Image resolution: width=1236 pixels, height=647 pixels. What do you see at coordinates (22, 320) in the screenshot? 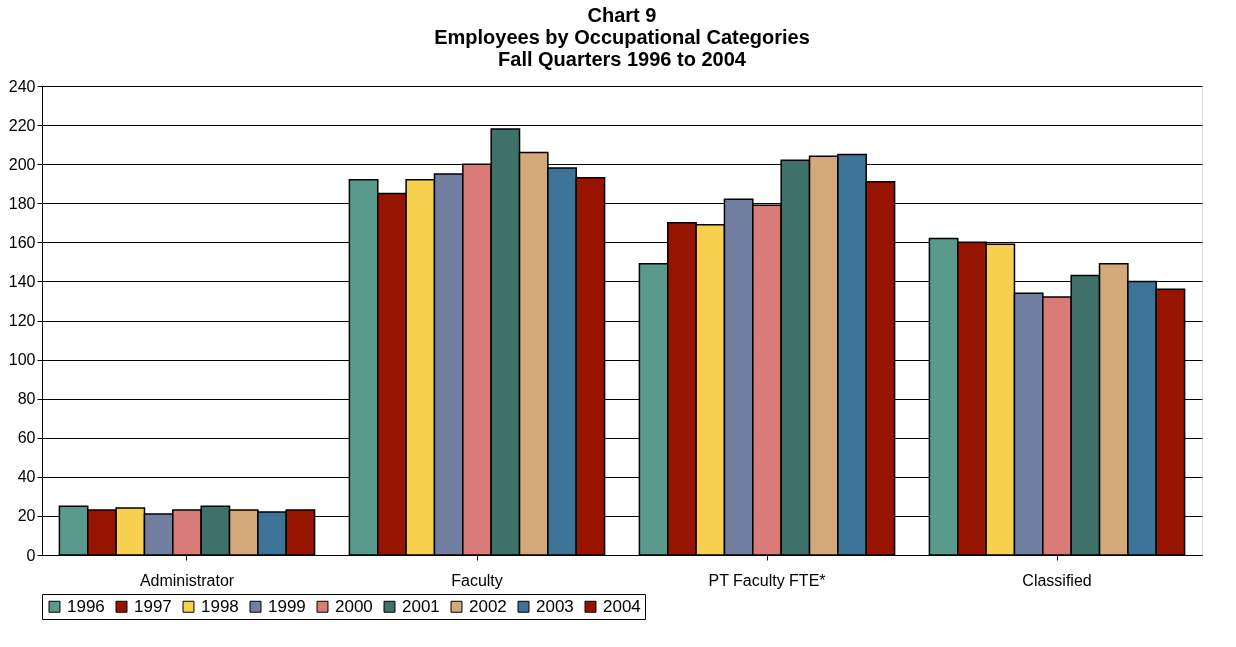
I see `y-tick-label: 120` at bounding box center [22, 320].